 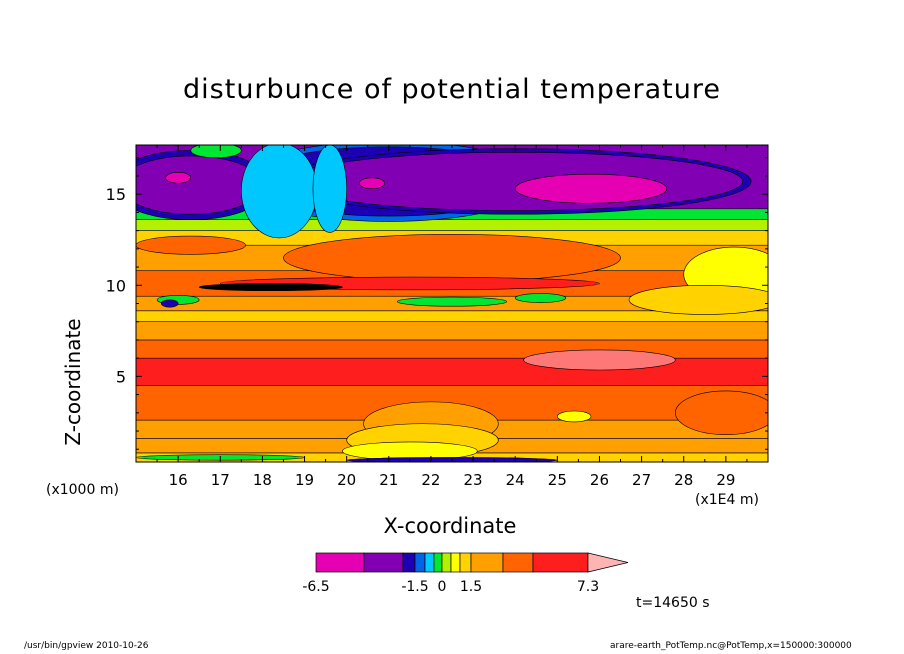 What do you see at coordinates (86, 646) in the screenshot?
I see `footer-command: /usr/bin/gpview 2010-10-26` at bounding box center [86, 646].